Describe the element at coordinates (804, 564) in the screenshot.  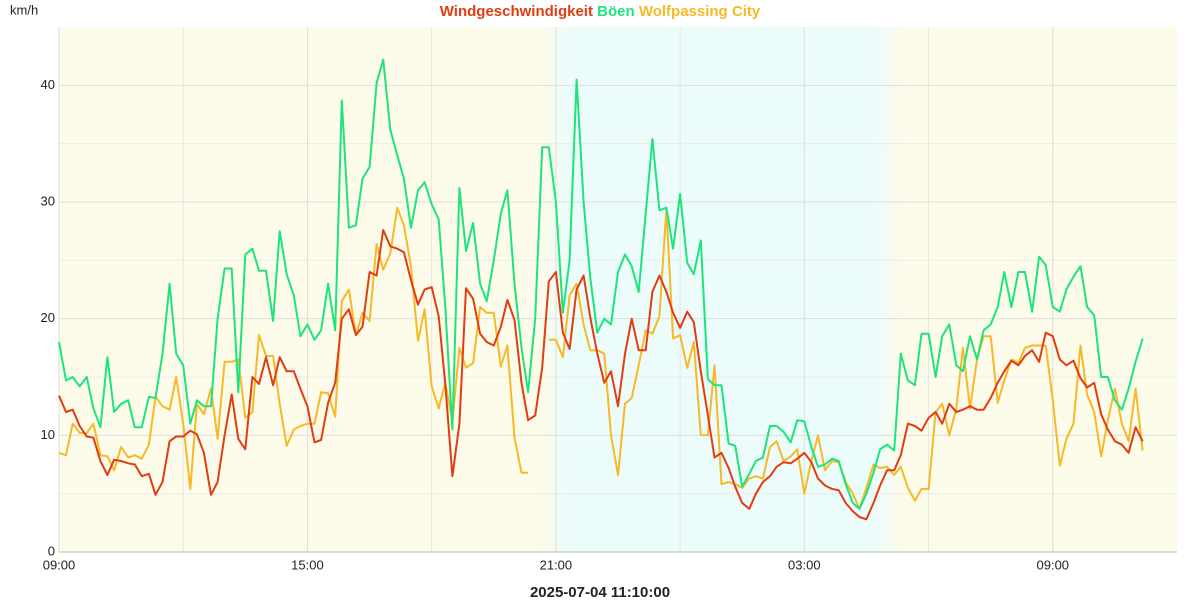
I see `x-tick-label: 03:00` at that location.